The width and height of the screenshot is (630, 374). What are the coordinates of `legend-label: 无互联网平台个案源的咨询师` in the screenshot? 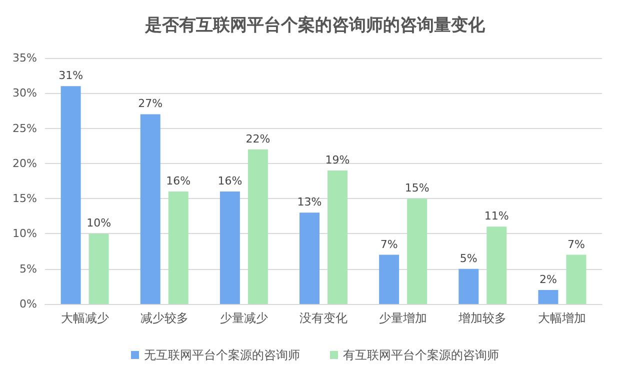 It's located at (222, 355).